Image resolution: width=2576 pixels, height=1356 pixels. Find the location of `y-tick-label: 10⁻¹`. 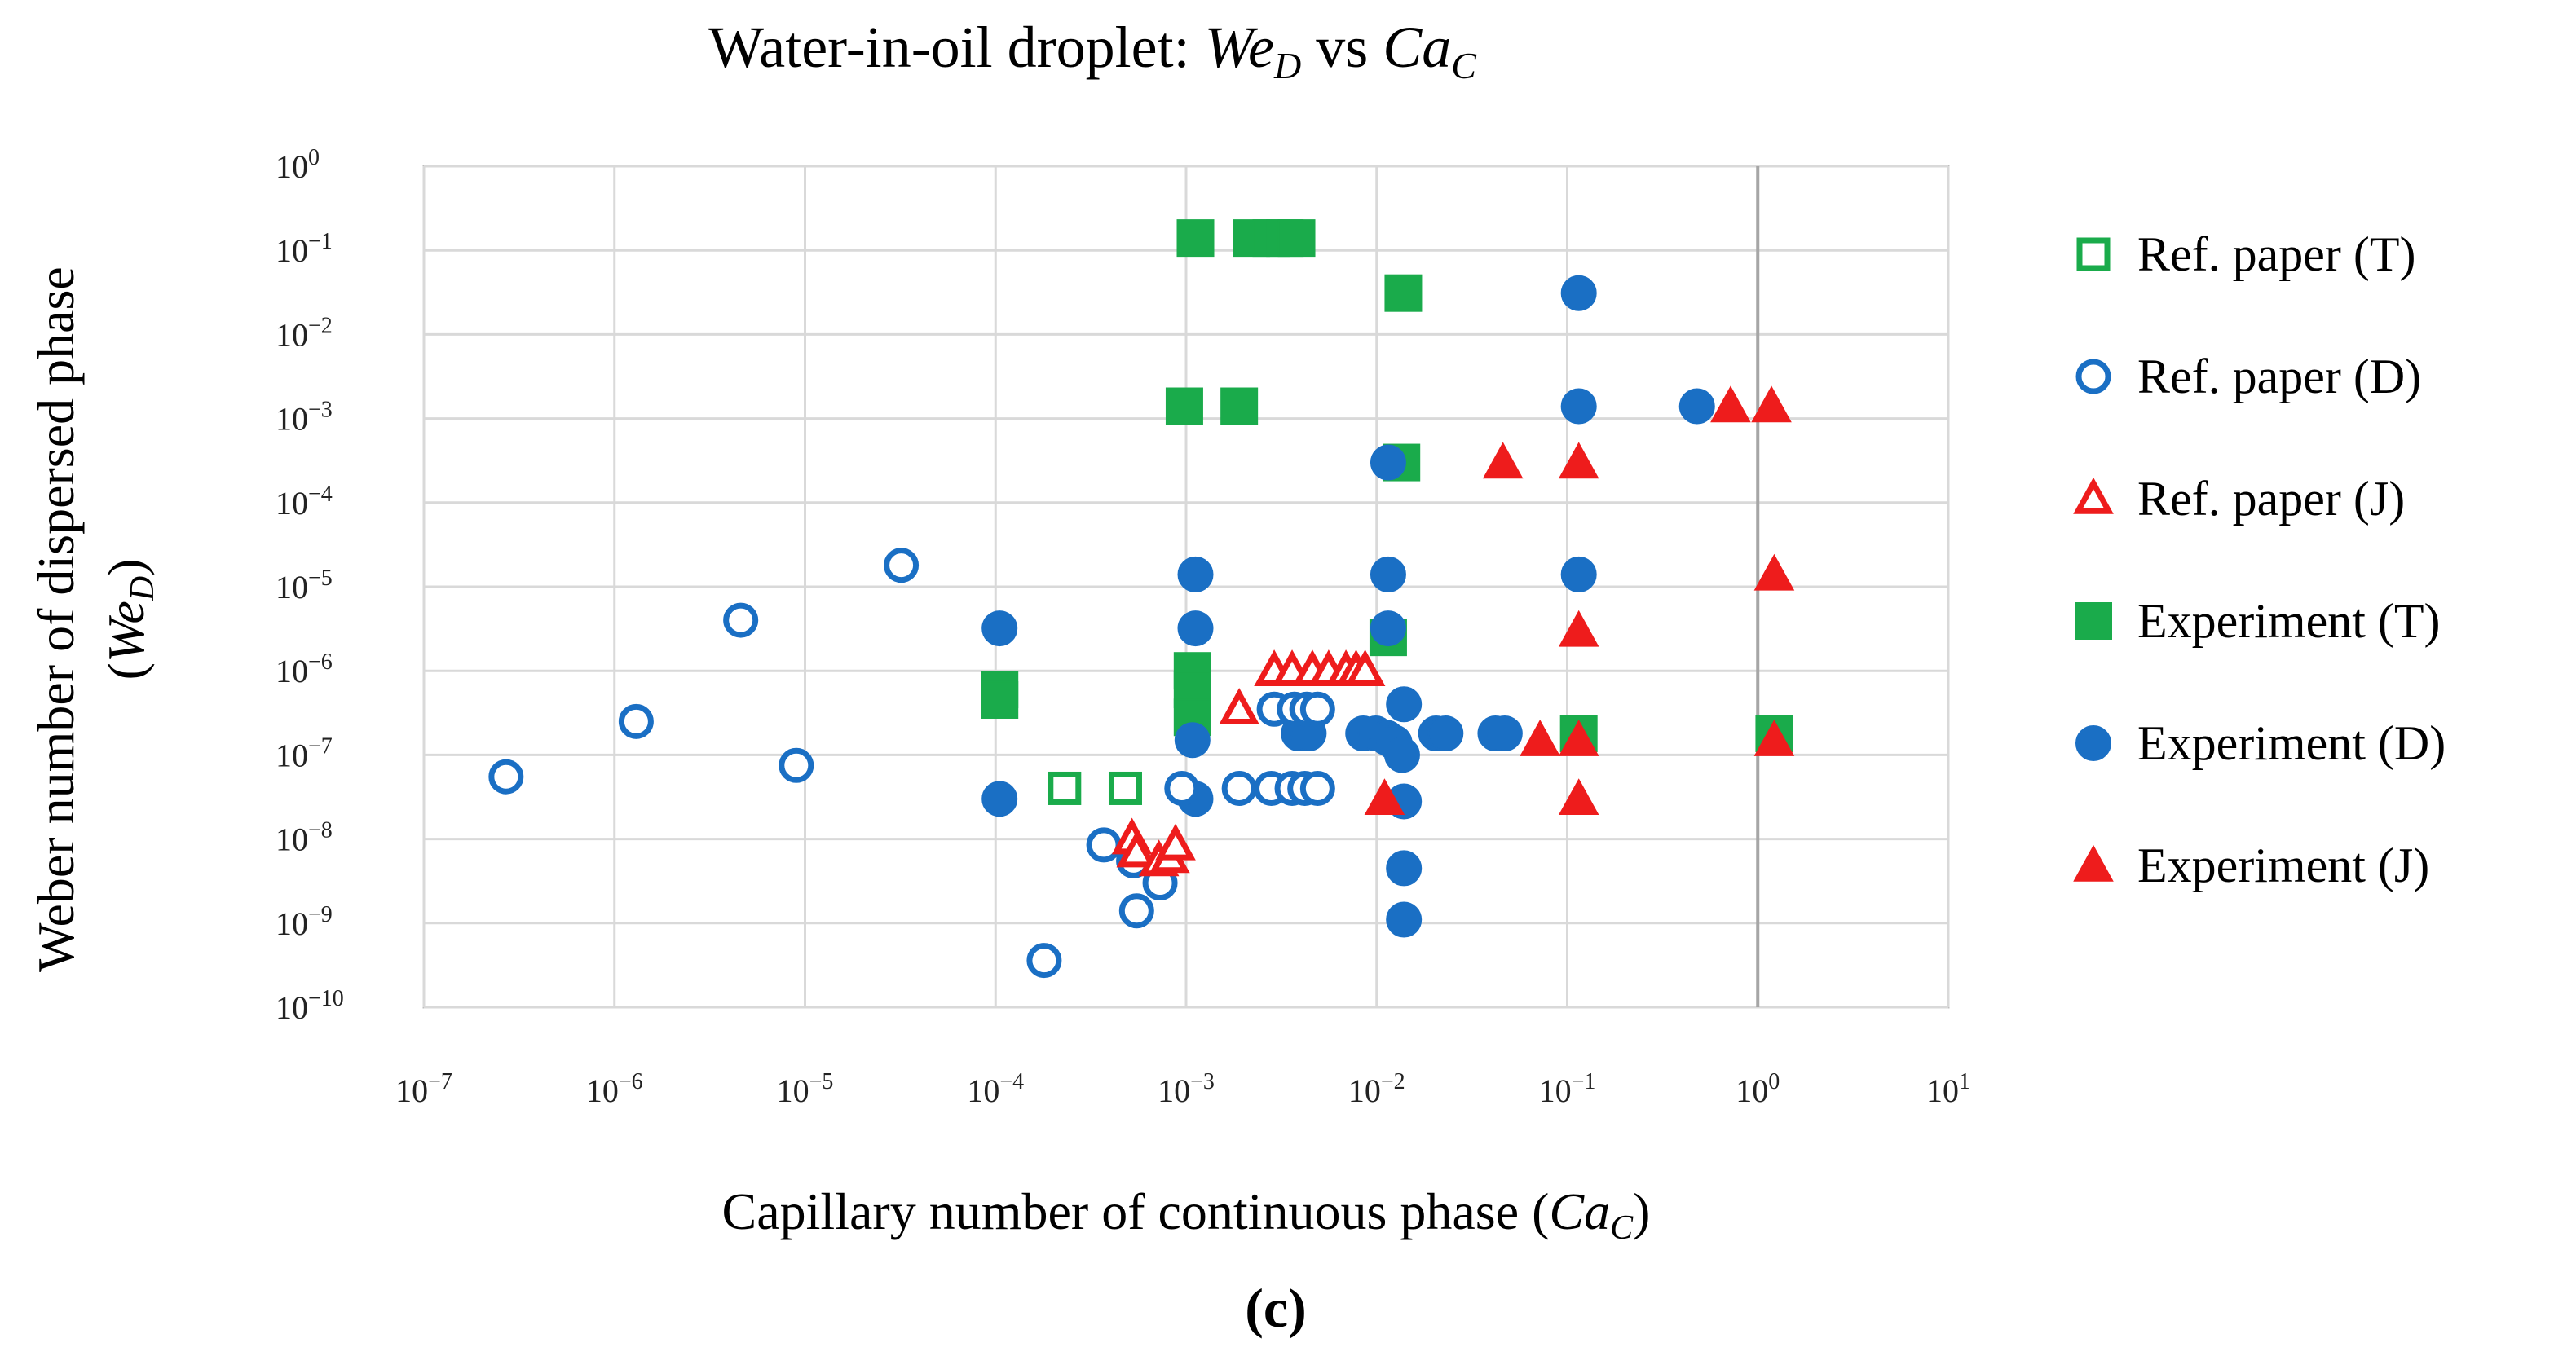

y-tick-label: 10⁻¹ is located at coordinates (304, 249).